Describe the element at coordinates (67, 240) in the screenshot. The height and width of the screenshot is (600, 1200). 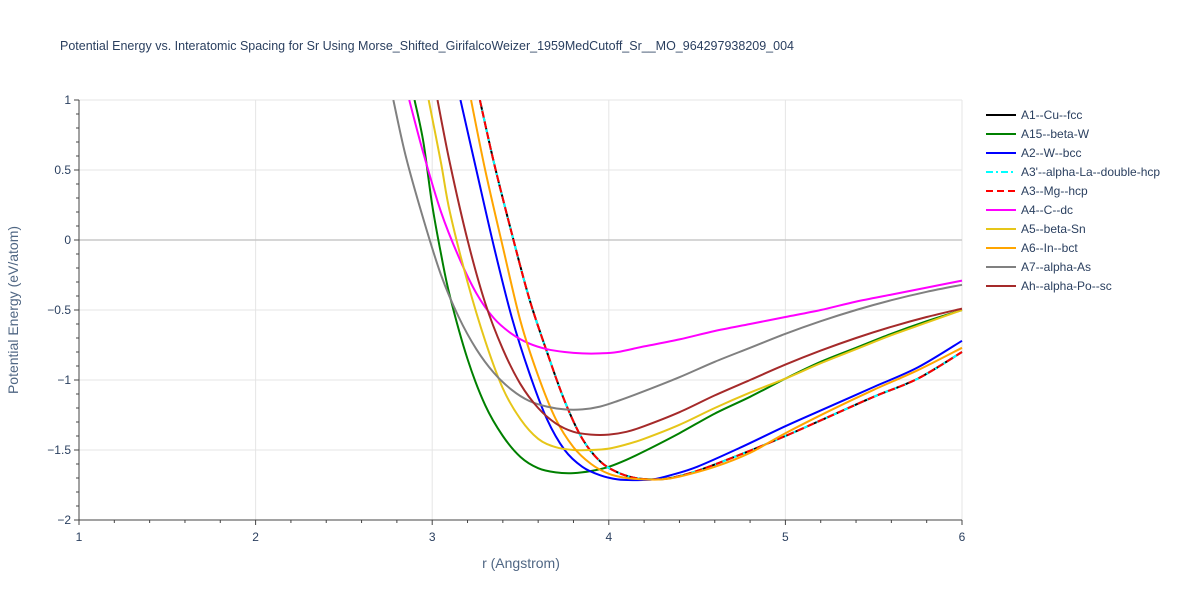
I see `y-tick-label: 0` at that location.